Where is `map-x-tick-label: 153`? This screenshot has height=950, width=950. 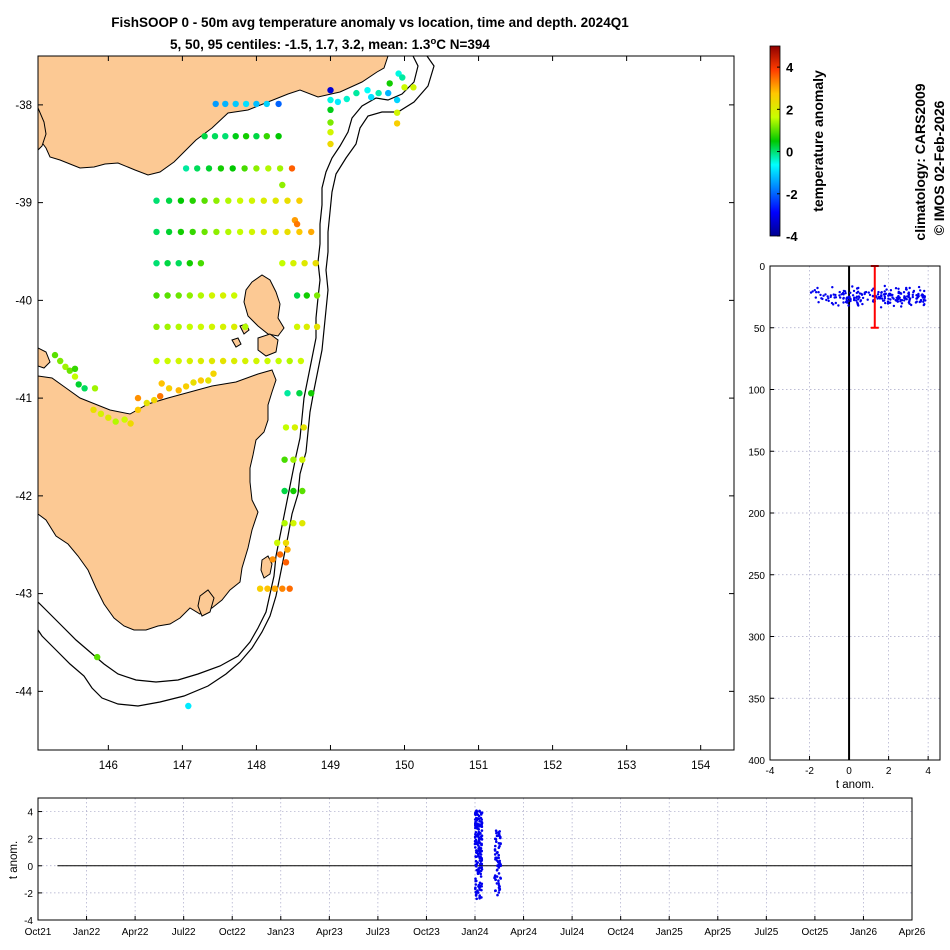
map-x-tick-label: 153 is located at coordinates (626, 766).